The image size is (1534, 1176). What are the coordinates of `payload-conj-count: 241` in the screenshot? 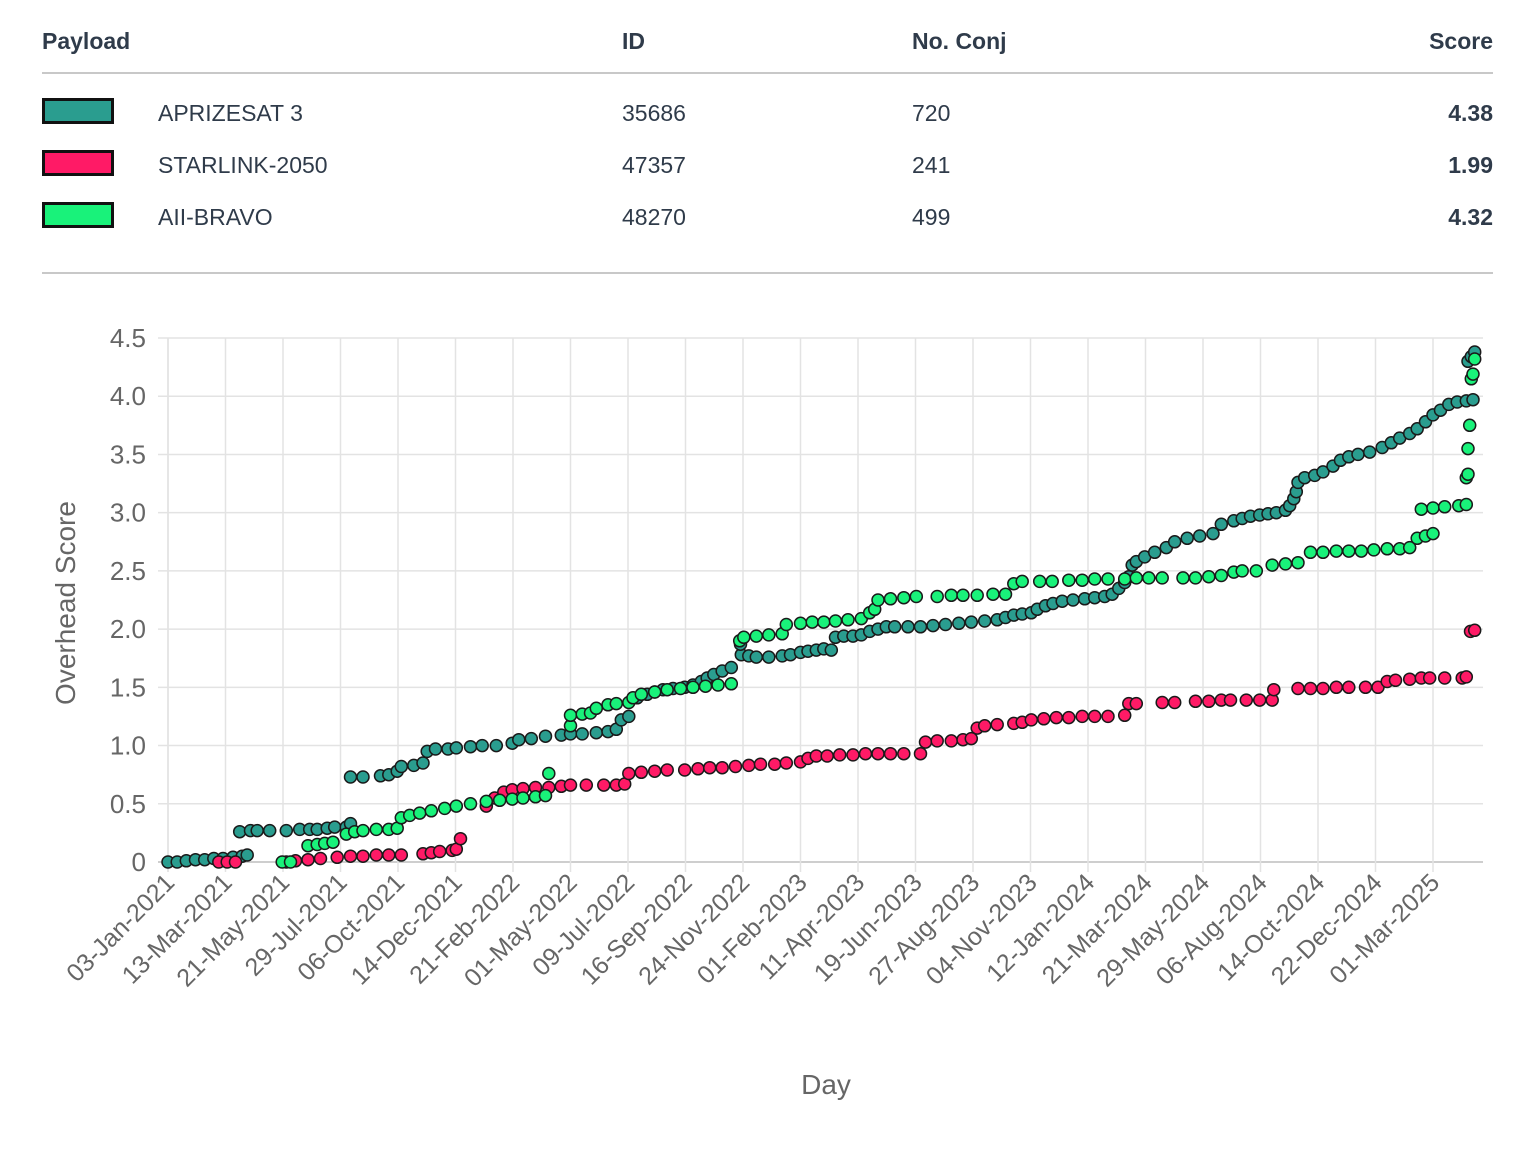 It's located at (931, 165).